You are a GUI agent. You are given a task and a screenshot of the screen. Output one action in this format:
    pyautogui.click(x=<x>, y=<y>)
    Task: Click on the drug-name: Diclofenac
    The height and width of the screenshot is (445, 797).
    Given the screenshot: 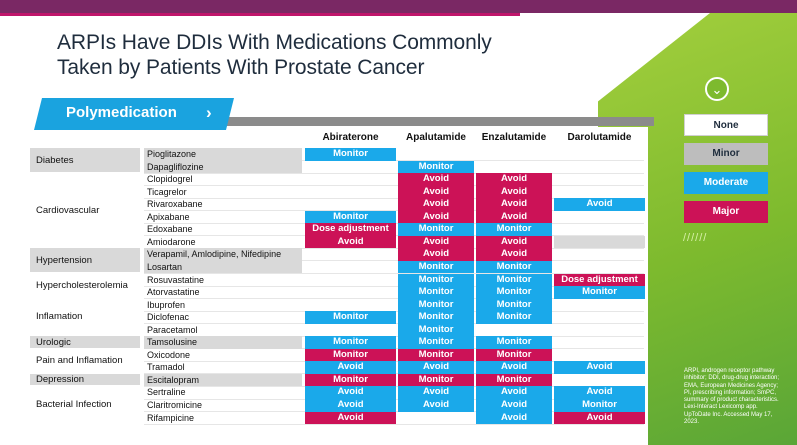 What is the action you would take?
    pyautogui.click(x=168, y=317)
    